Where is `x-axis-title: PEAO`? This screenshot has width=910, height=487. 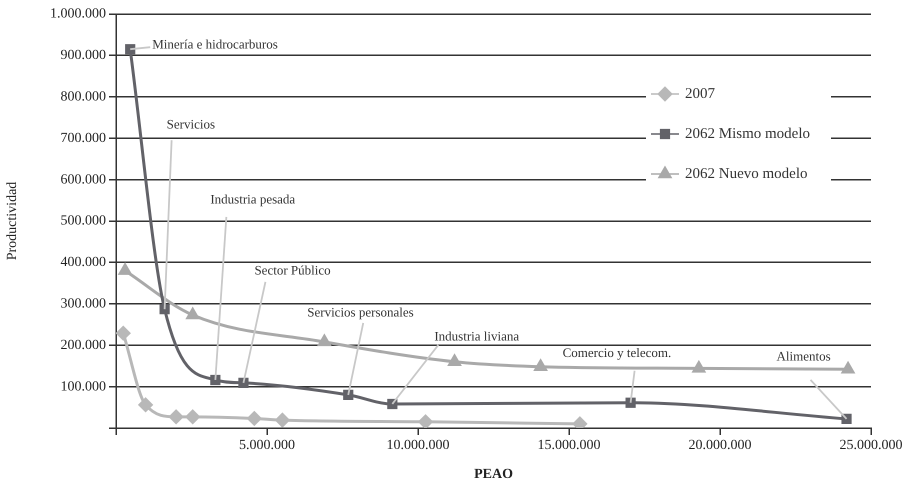 x-axis-title: PEAO is located at coordinates (494, 474).